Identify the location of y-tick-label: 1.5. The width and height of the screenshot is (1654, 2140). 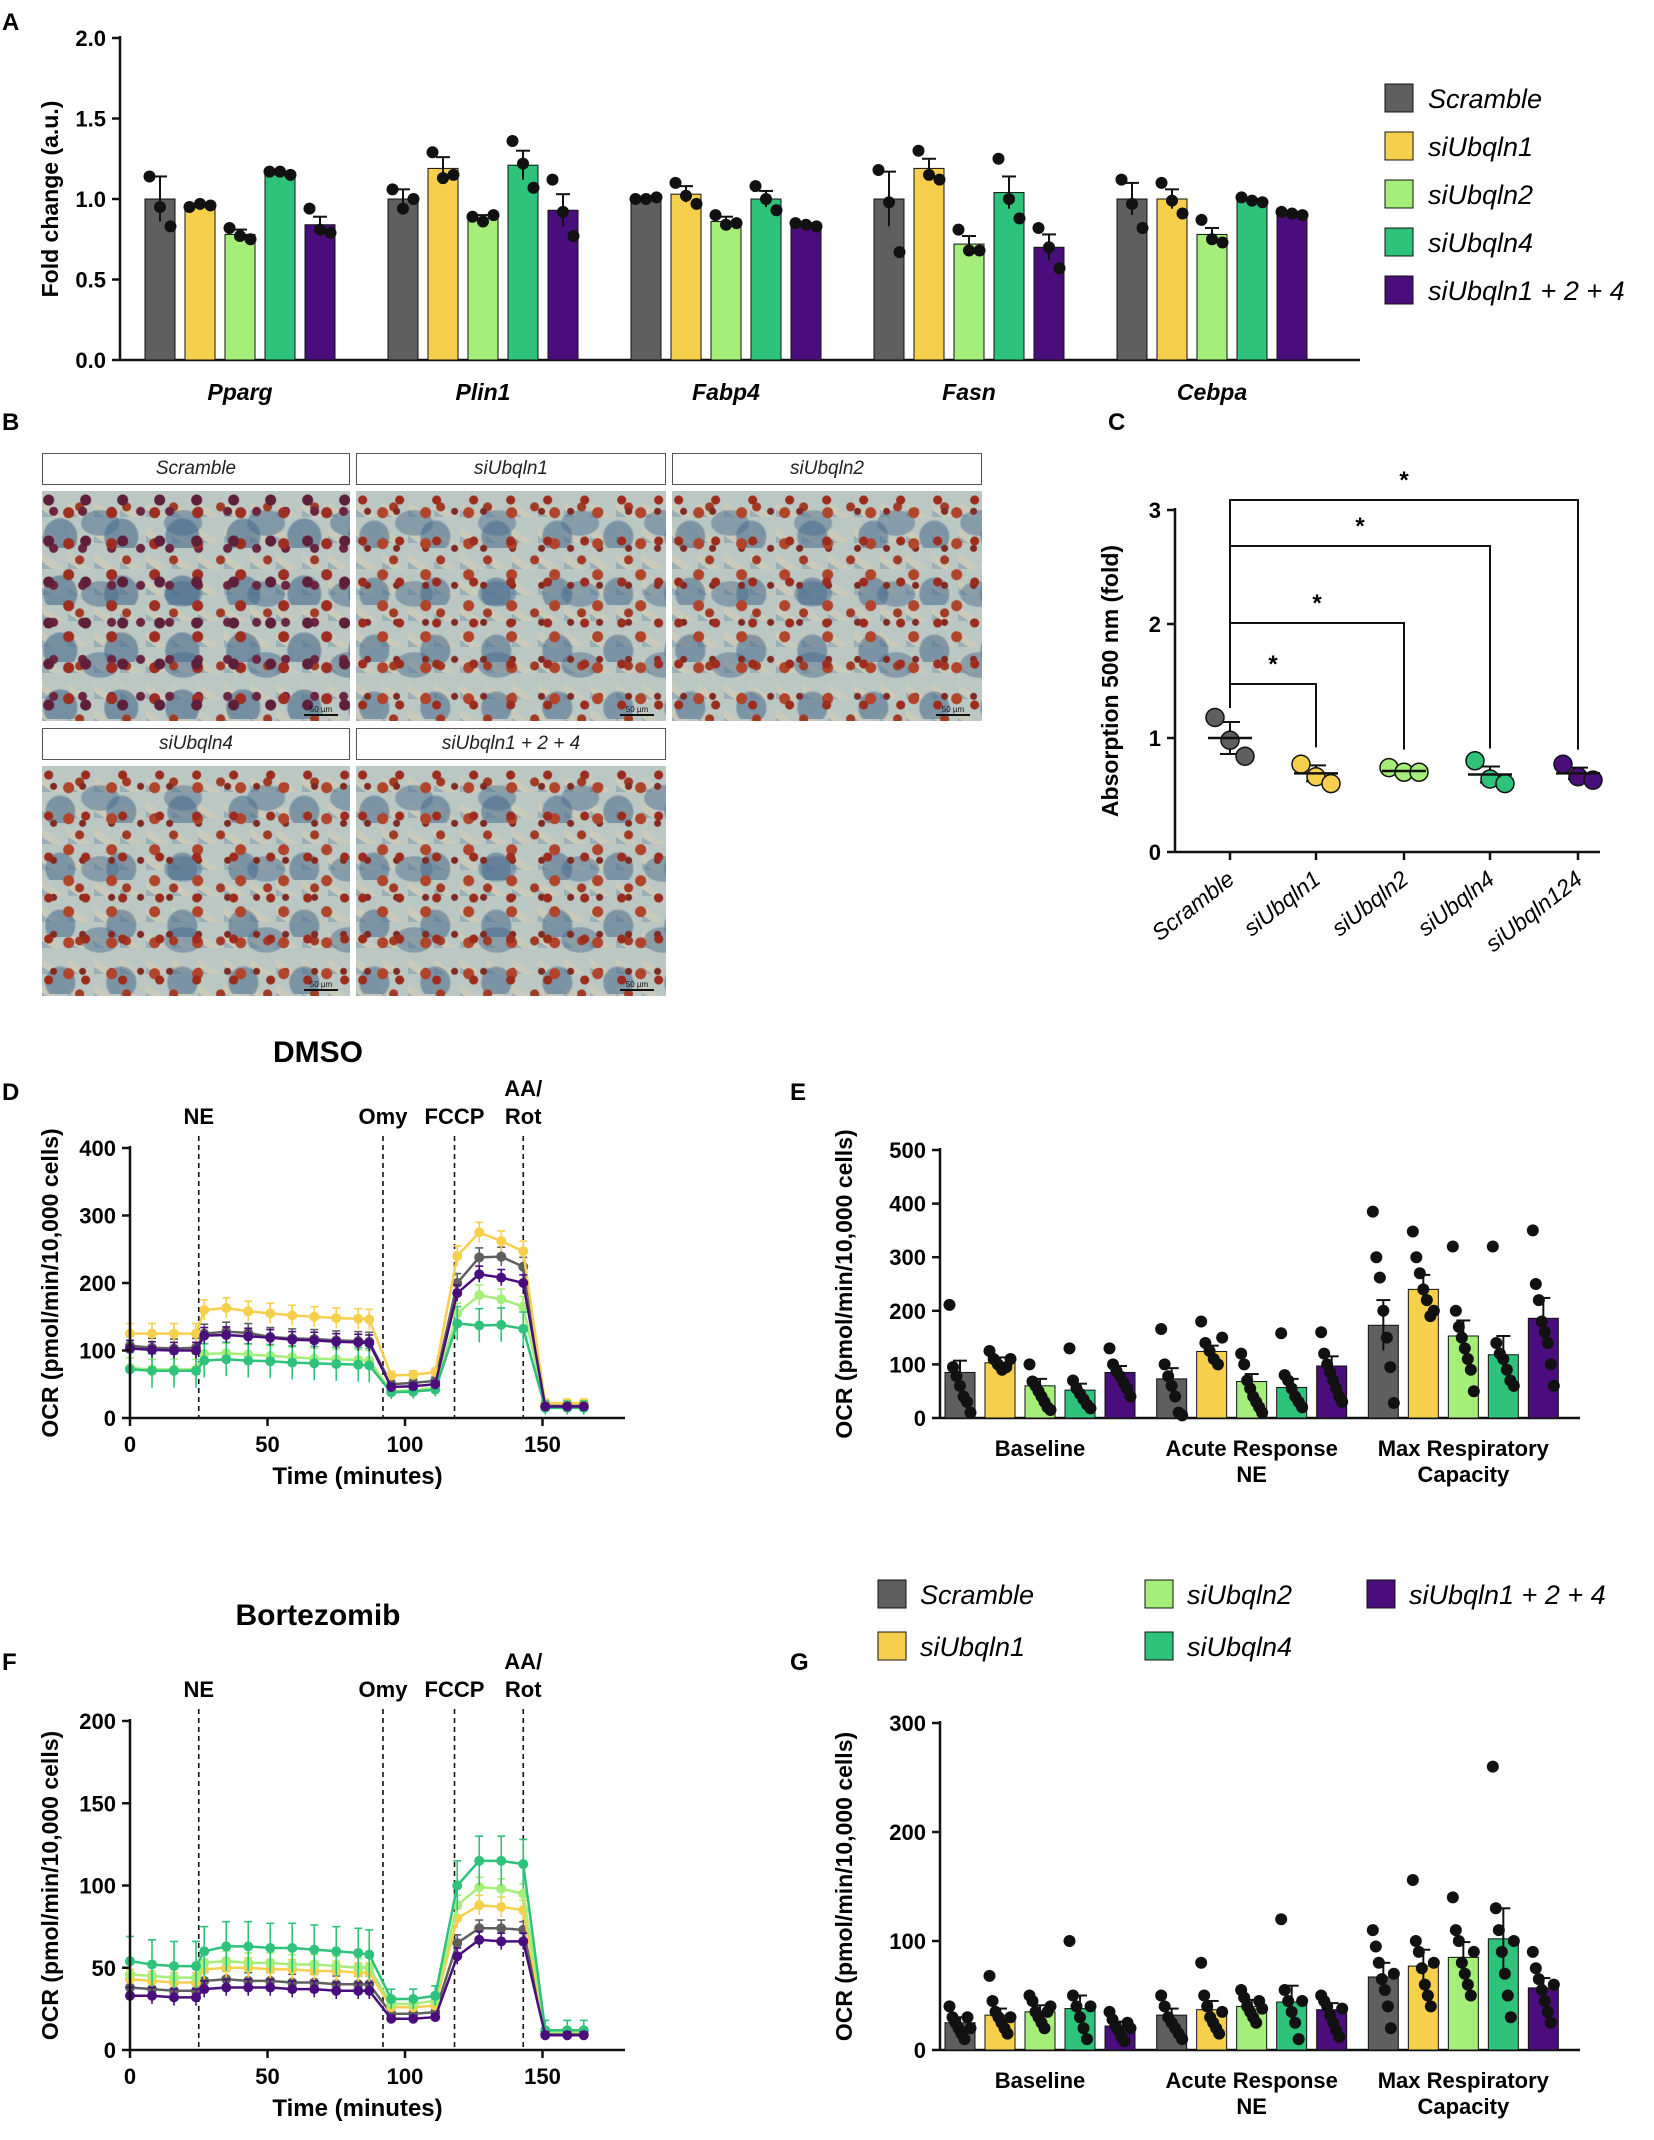
(90, 119).